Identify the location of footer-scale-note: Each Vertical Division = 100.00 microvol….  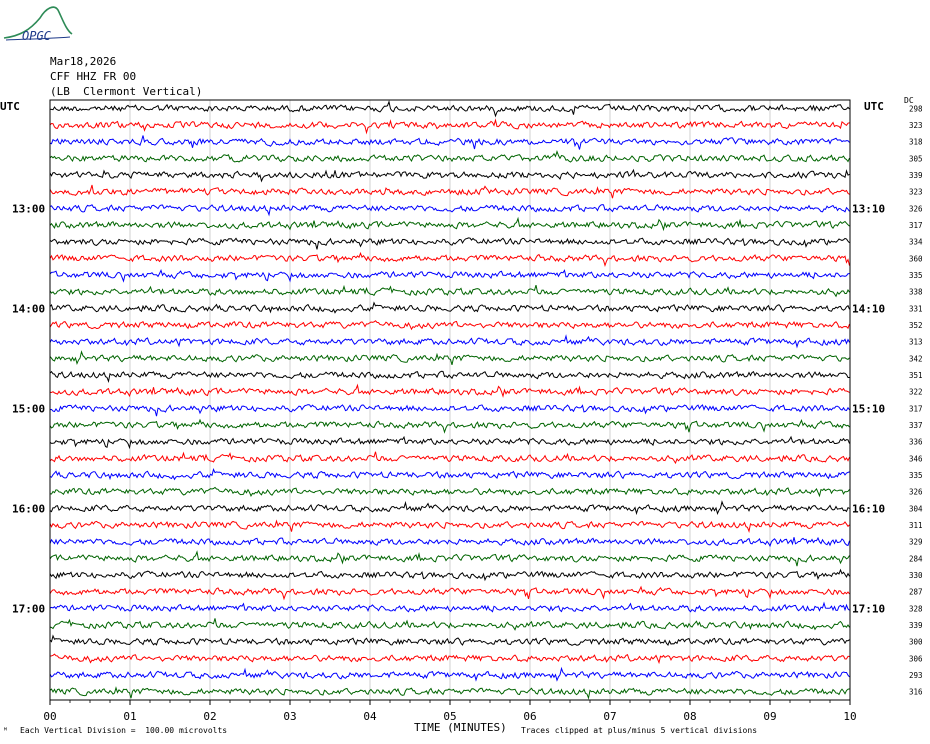
(124, 730).